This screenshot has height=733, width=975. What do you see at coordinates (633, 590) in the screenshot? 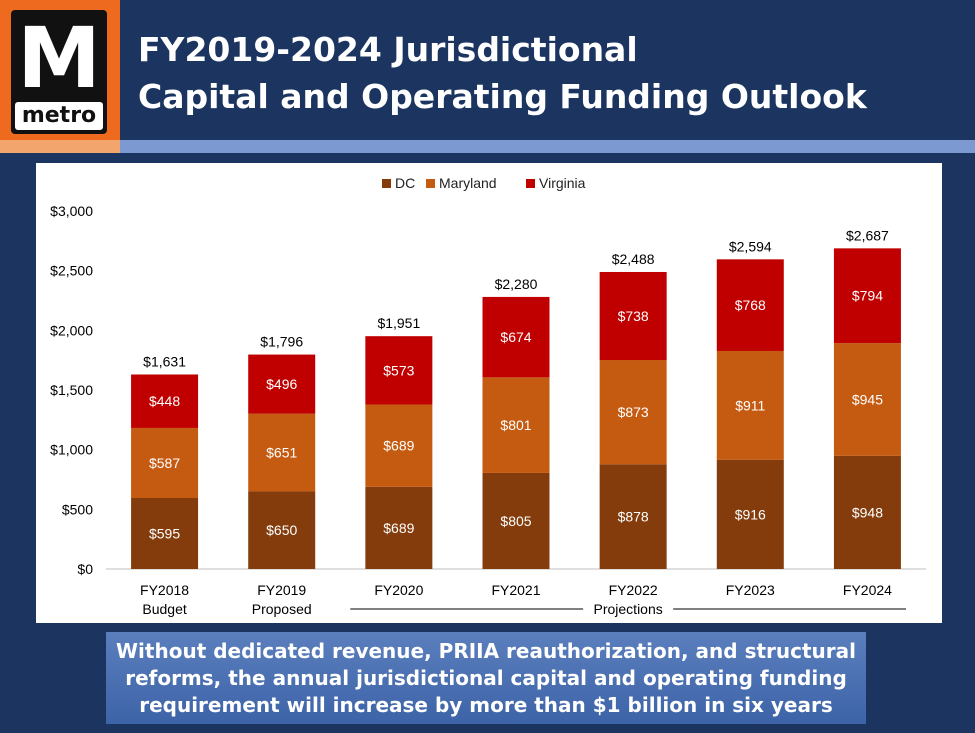
I see `x-tick-label: FY2022` at bounding box center [633, 590].